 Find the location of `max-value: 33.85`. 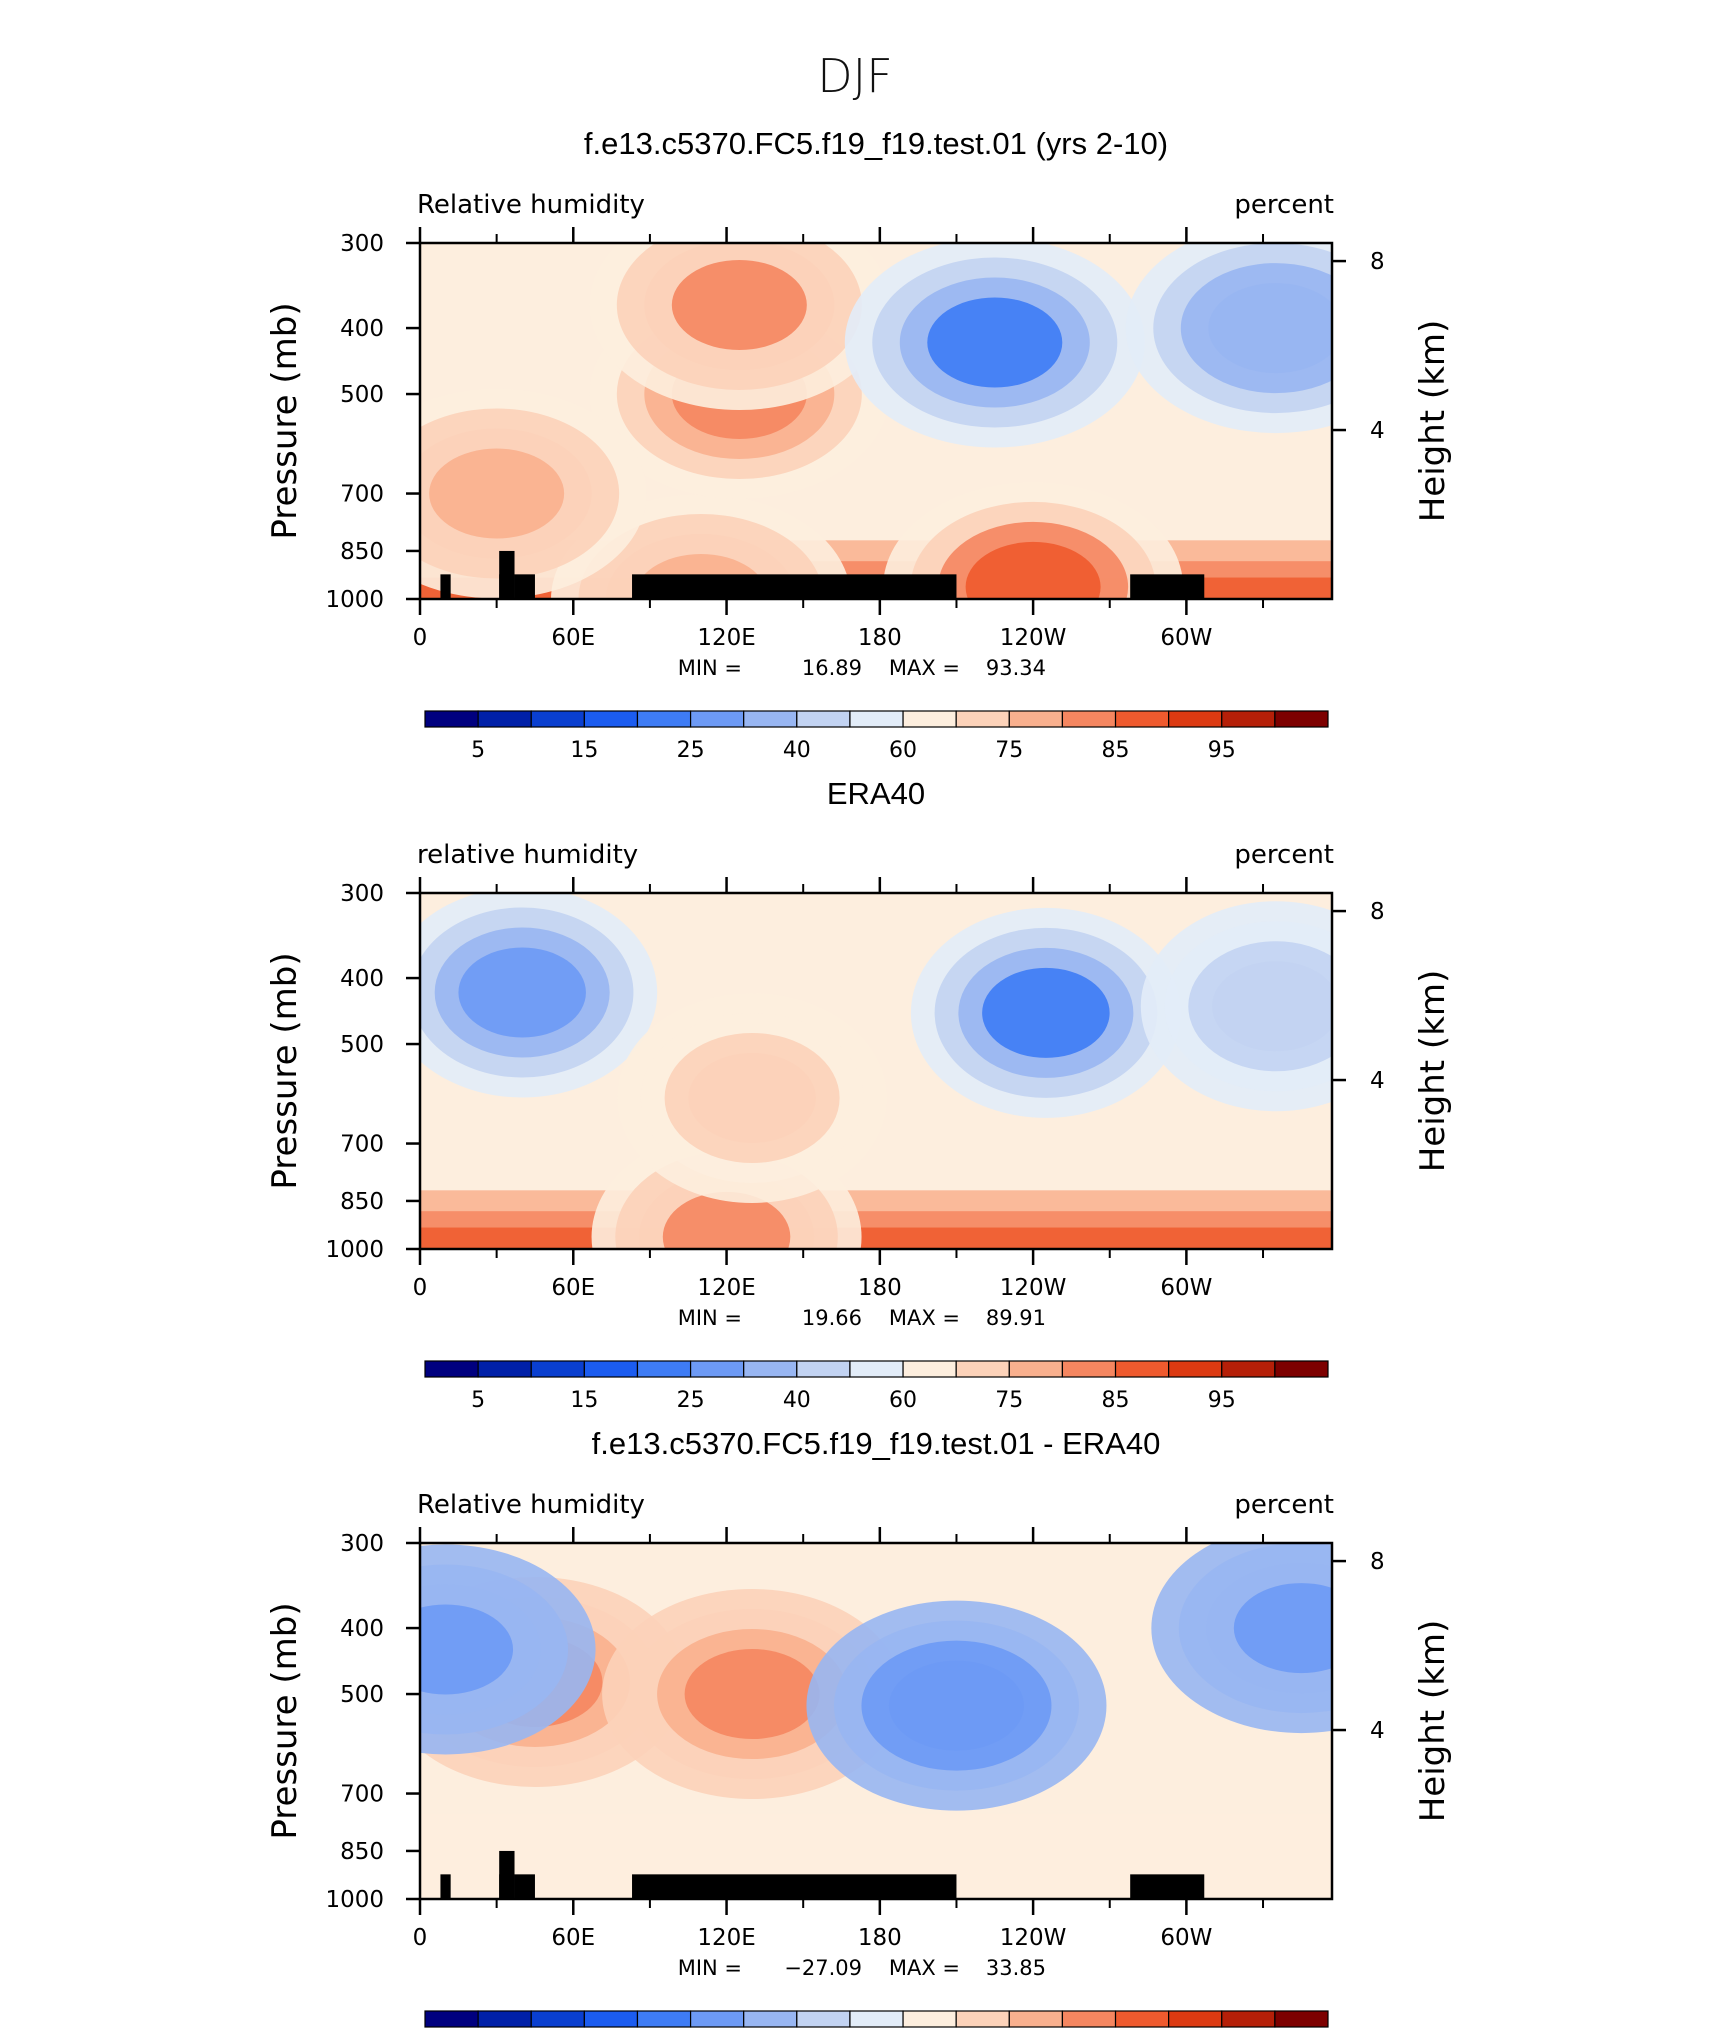

max-value: 33.85 is located at coordinates (1016, 1968).